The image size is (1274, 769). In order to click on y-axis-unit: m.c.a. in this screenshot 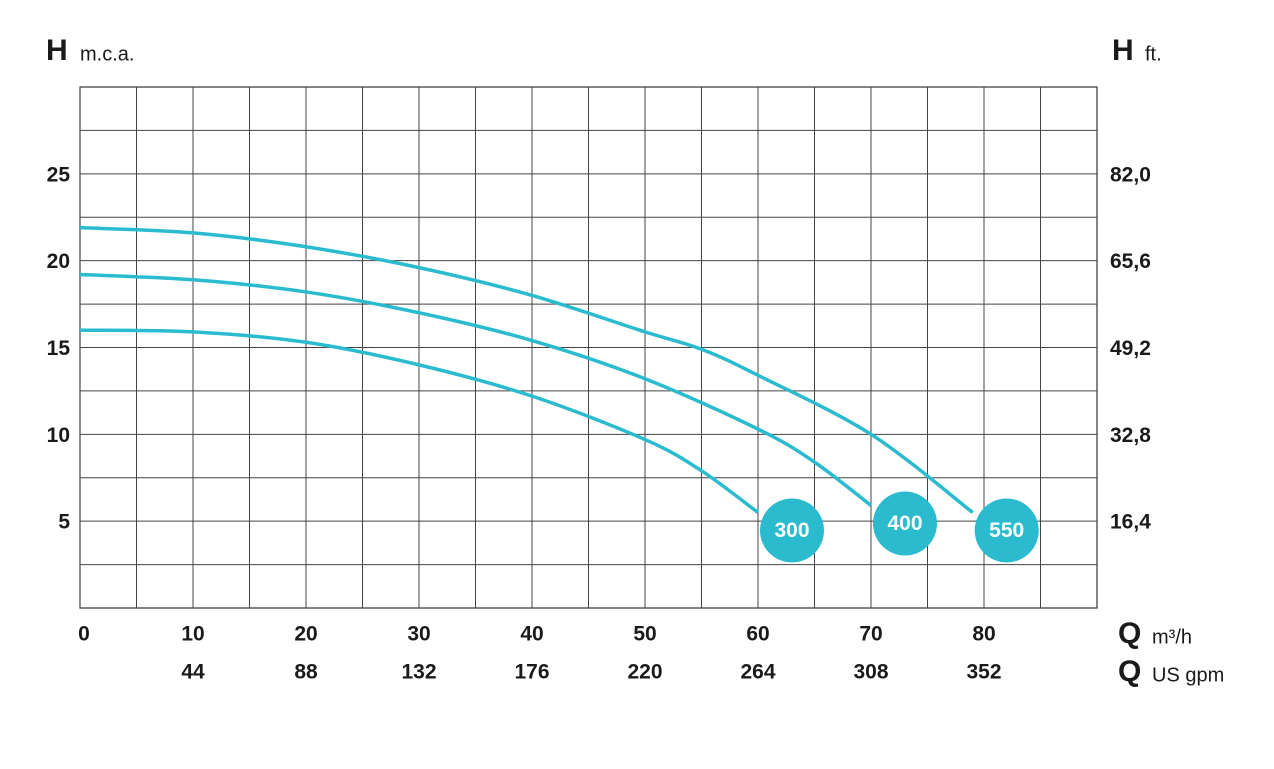, I will do `click(107, 54)`.